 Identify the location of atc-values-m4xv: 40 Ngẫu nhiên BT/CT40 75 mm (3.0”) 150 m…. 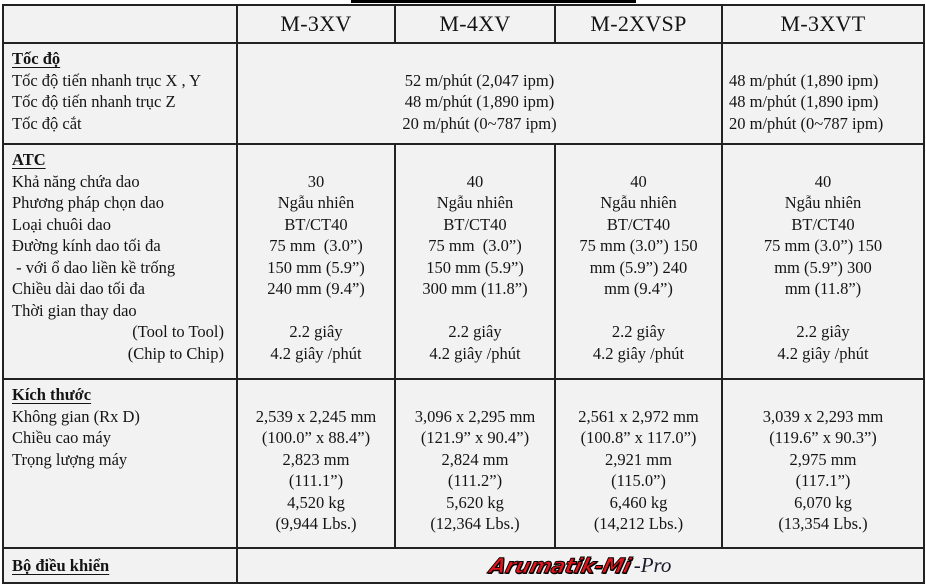
(475, 261).